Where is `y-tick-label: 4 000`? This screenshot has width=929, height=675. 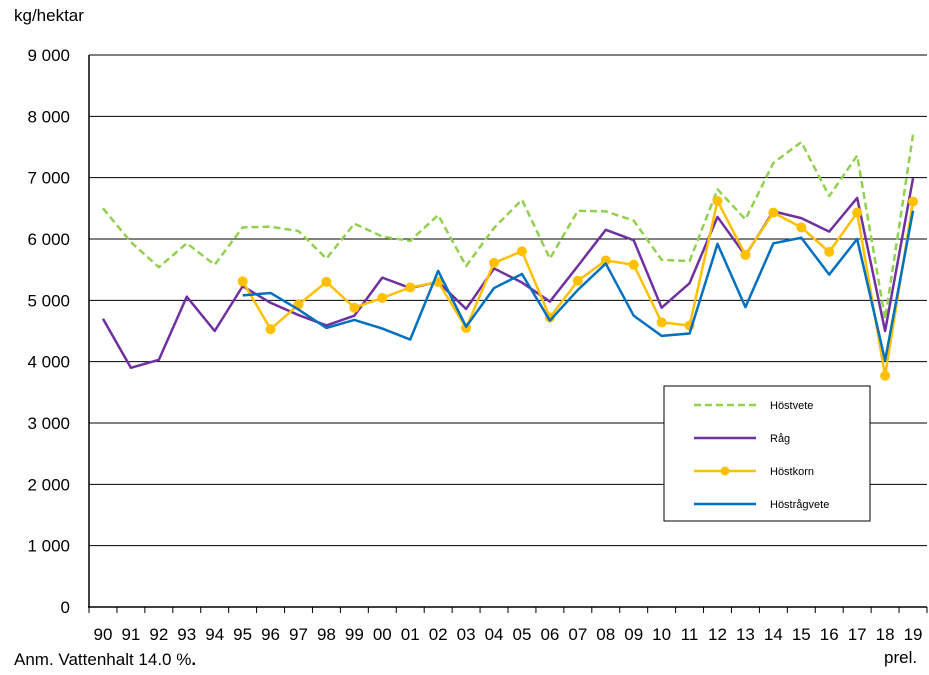
y-tick-label: 4 000 is located at coordinates (48, 362).